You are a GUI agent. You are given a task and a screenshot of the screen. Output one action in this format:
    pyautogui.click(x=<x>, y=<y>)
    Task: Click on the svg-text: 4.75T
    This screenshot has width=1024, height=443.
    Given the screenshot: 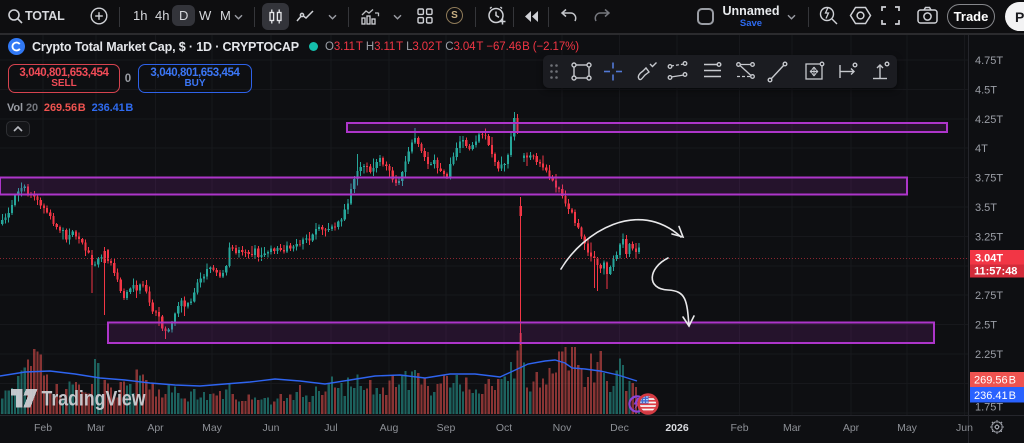 What is the action you would take?
    pyautogui.click(x=989, y=61)
    